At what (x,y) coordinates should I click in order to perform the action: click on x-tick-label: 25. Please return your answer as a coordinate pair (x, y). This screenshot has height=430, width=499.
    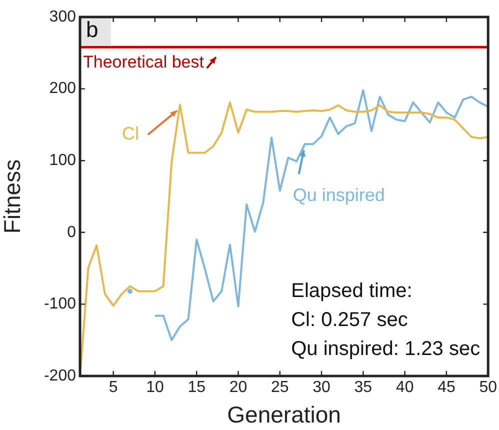
    Looking at the image, I should click on (279, 387).